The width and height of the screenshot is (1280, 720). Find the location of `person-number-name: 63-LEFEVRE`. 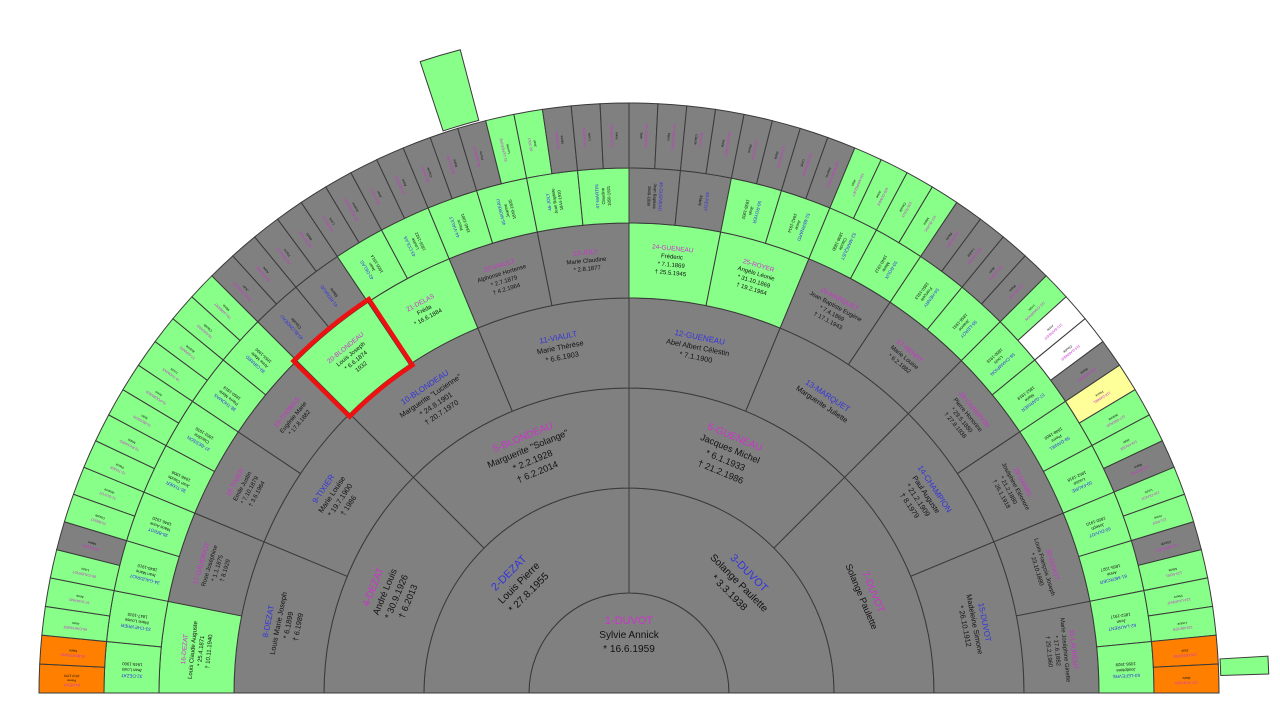

person-number-name: 63-LEFEVRE is located at coordinates (1126, 676).